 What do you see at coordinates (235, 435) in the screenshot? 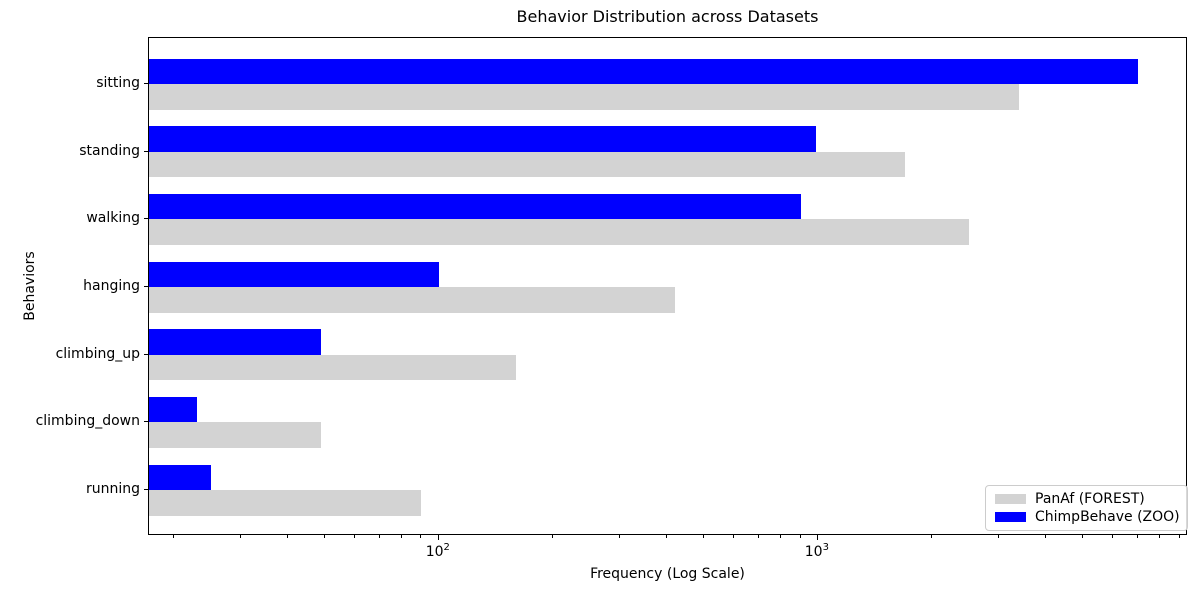
I see `bar-climbing_down-panaf` at bounding box center [235, 435].